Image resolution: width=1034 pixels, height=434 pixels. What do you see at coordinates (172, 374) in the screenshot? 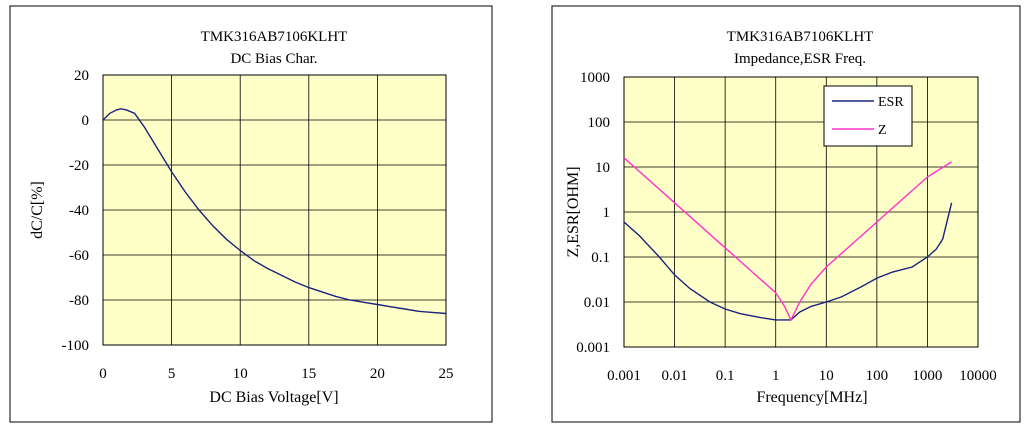
I see `x-tick-label: 5` at bounding box center [172, 374].